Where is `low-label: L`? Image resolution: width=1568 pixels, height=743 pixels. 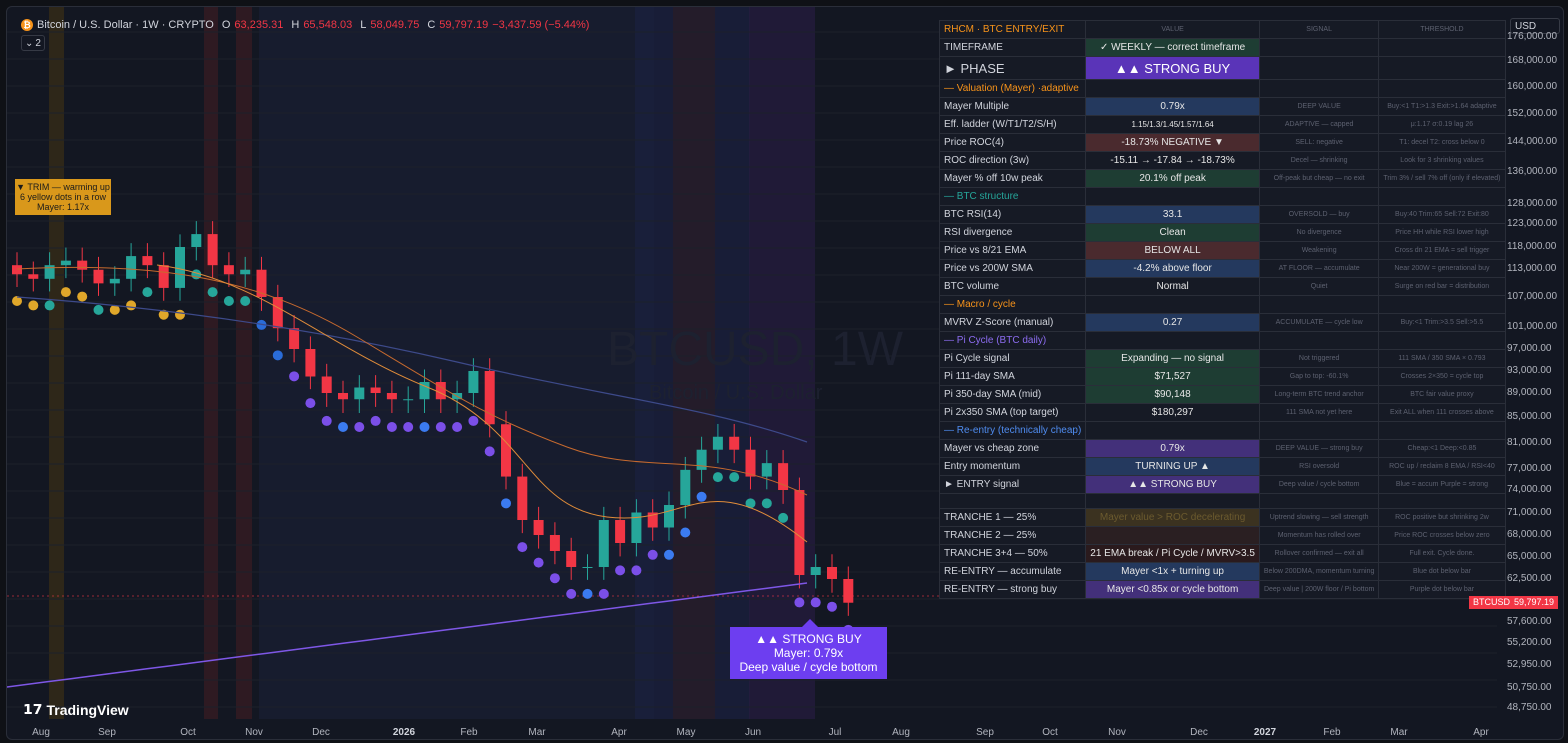 low-label: L is located at coordinates (363, 25).